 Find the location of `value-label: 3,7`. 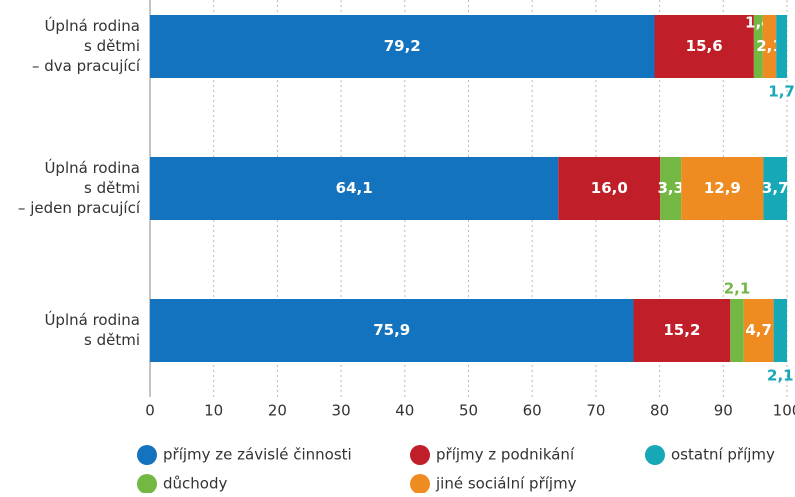

value-label: 3,7 is located at coordinates (775, 188).